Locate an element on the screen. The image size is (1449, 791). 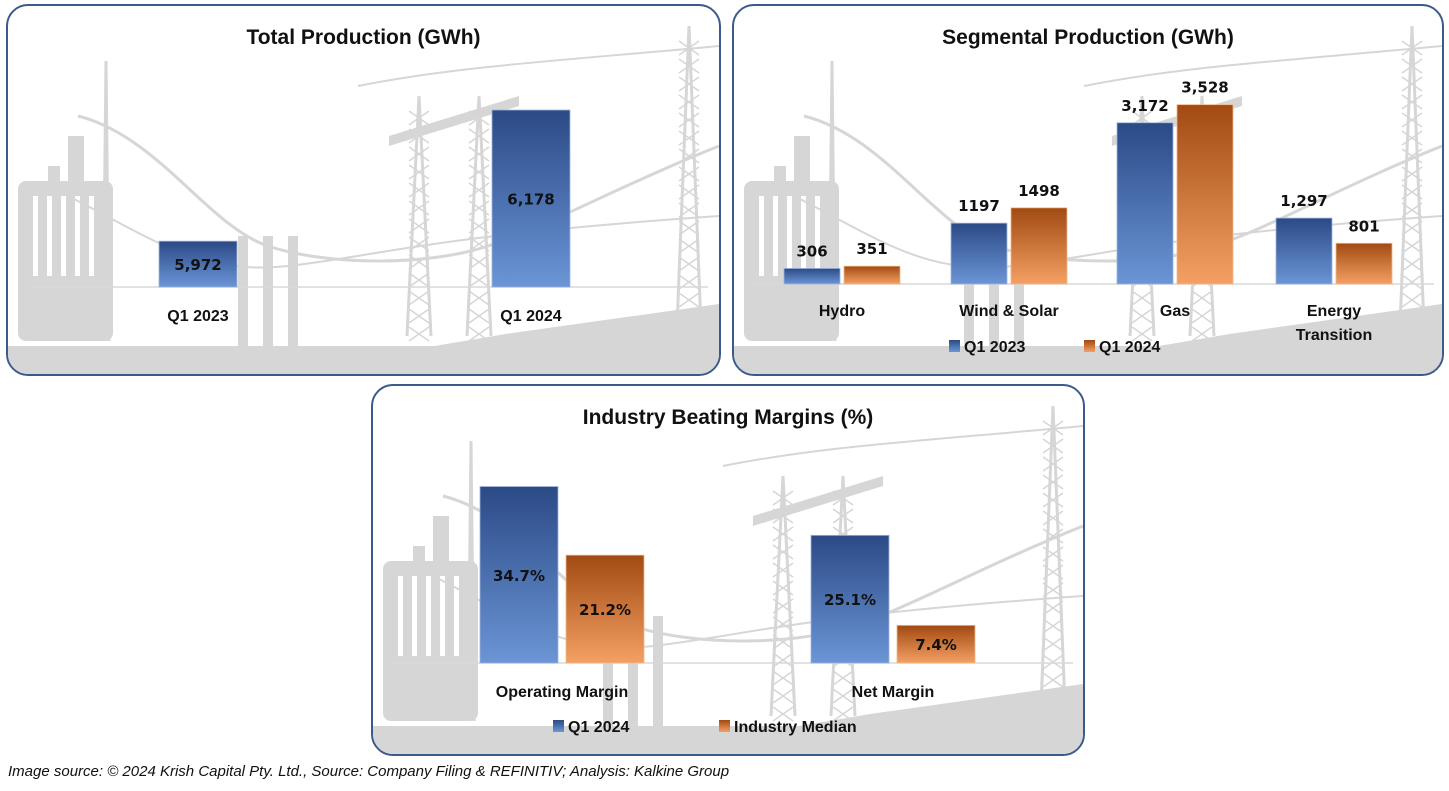
bar-segmental-q1-2023-energy-transition is located at coordinates (1304, 251).